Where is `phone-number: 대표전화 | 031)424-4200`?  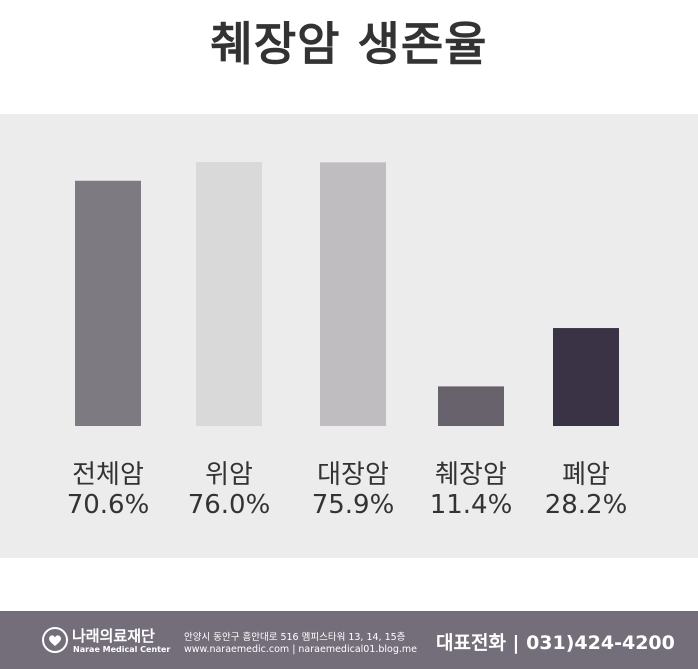
phone-number: 대표전화 | 031)424-4200 is located at coordinates (555, 643).